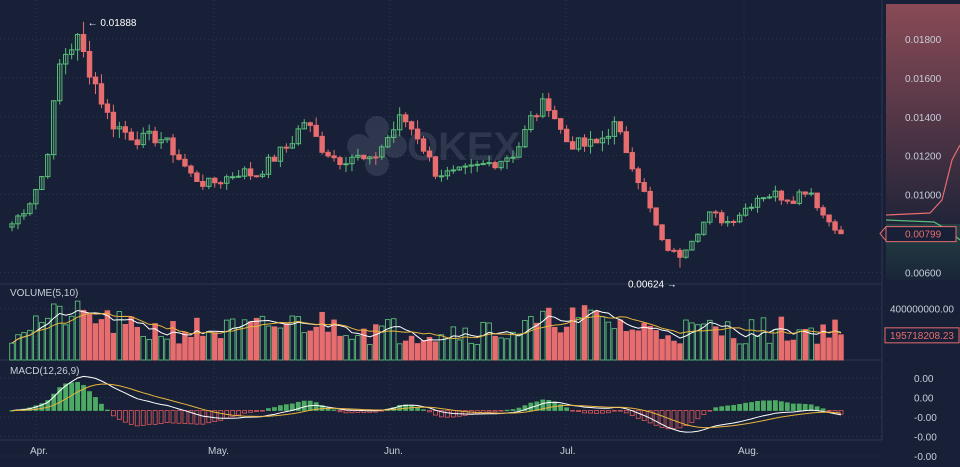 The image size is (960, 467). I want to click on volume-ma10-line, so click(426, 328).